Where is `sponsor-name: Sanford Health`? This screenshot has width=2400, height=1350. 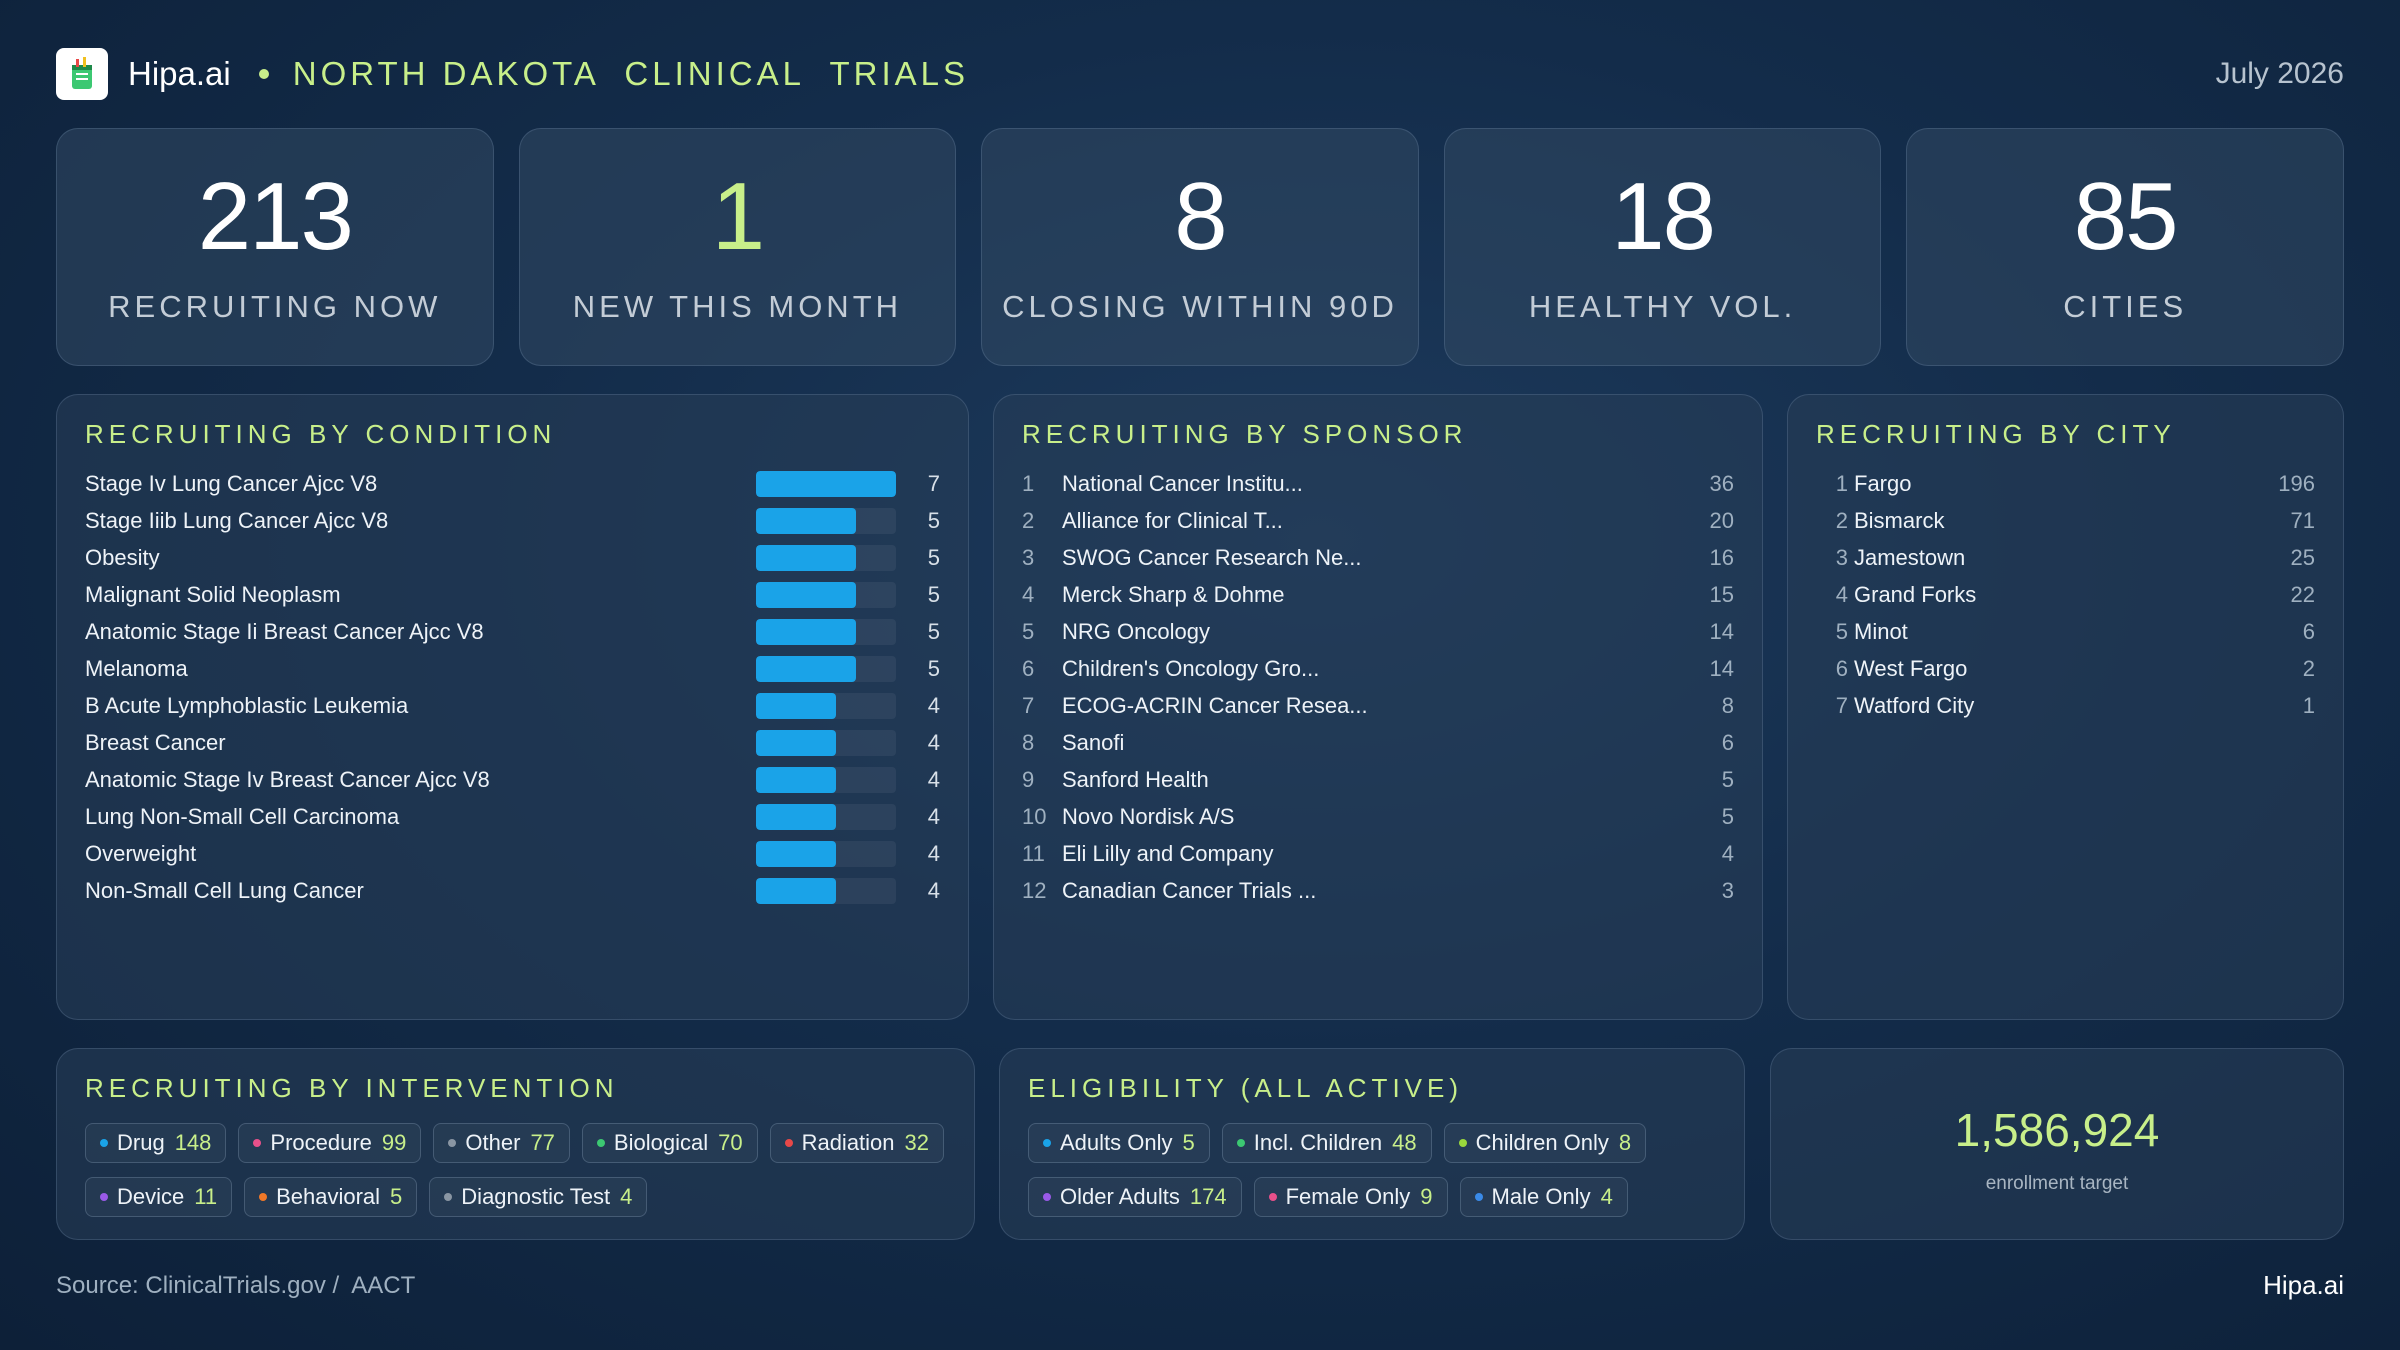 sponsor-name: Sanford Health is located at coordinates (1135, 779).